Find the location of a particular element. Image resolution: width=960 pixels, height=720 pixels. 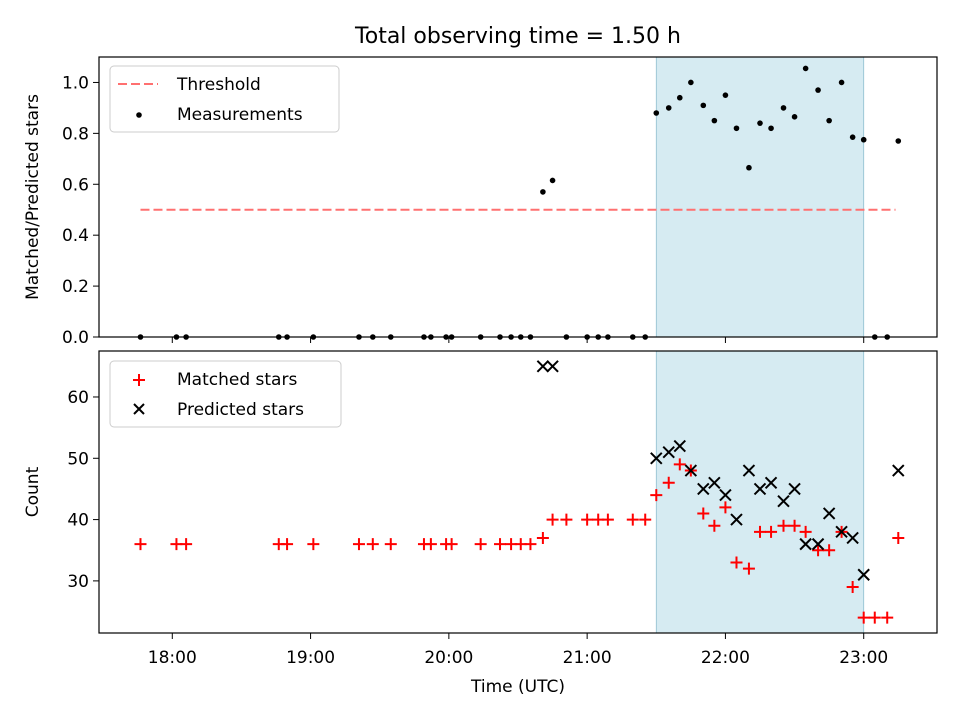

count-legend: Matched stars Predicted stars is located at coordinates (225, 394).